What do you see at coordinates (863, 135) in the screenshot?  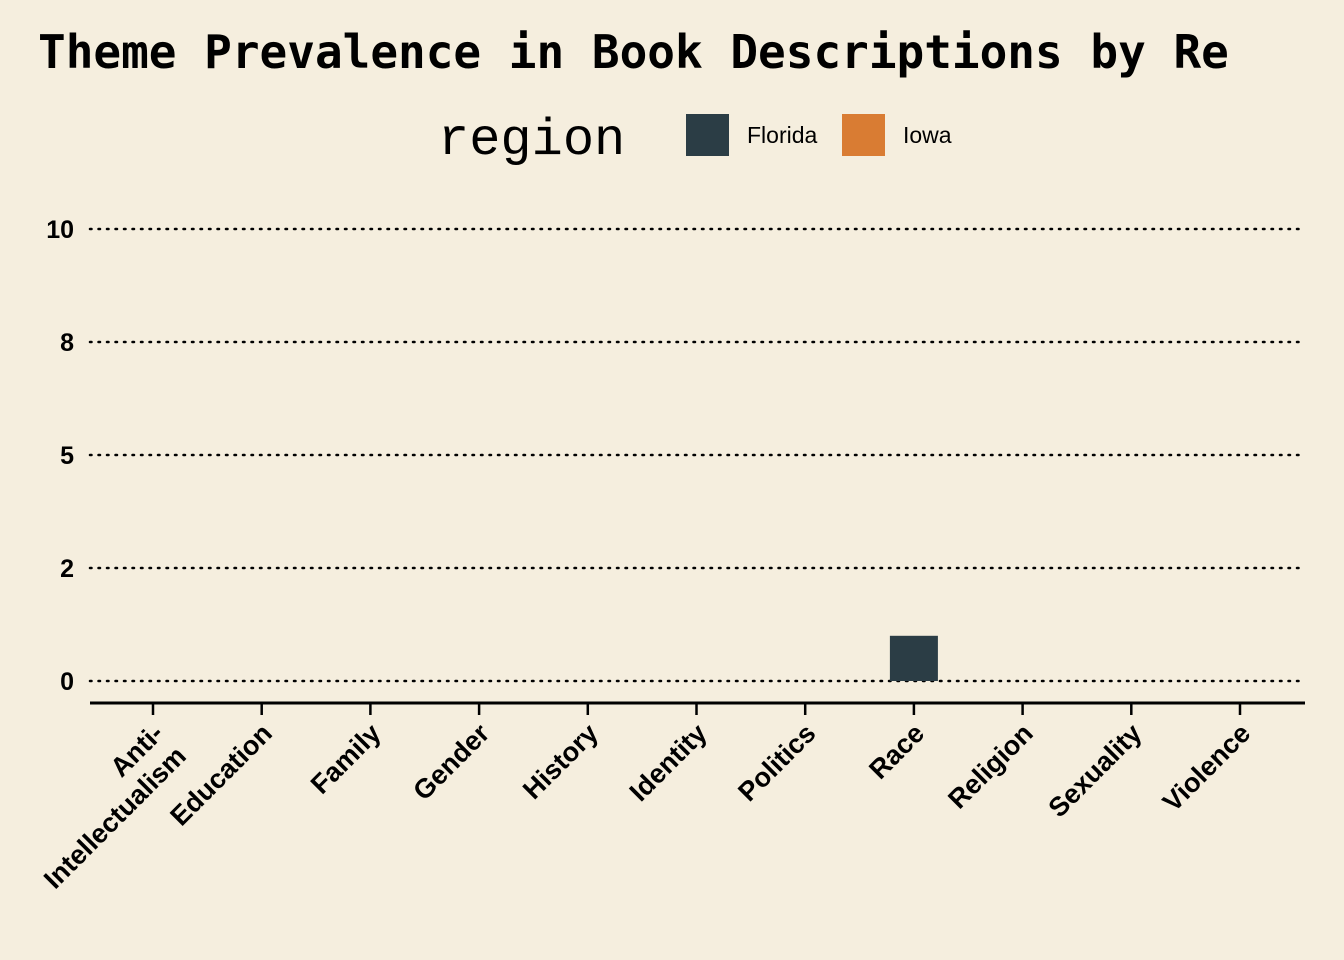 I see `legend-swatch-iowa` at bounding box center [863, 135].